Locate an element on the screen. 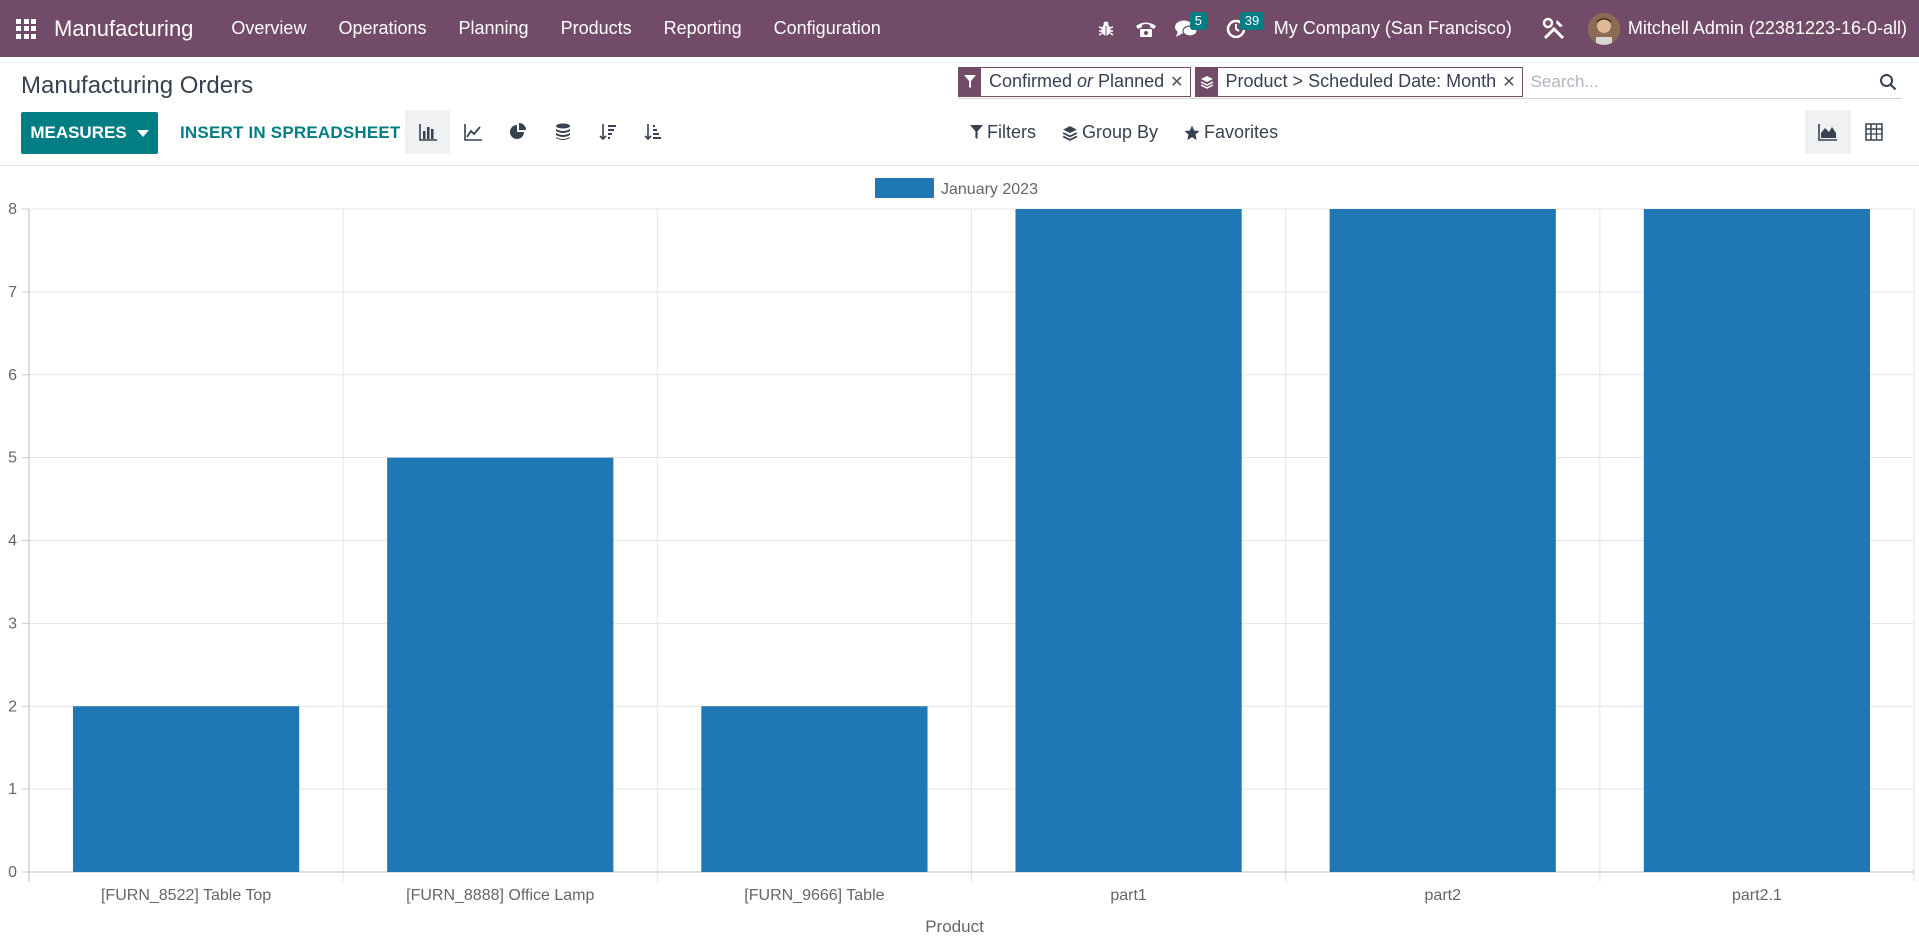 The width and height of the screenshot is (1919, 941). measures-label: MEASURES is located at coordinates (78, 132).